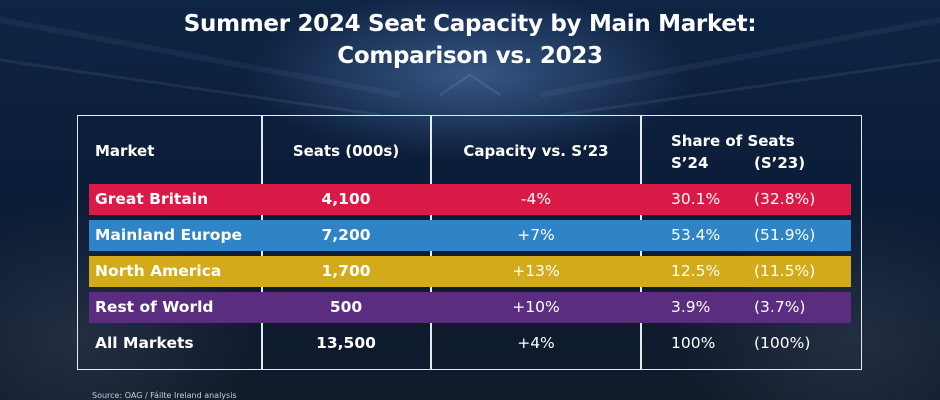 The image size is (940, 400). What do you see at coordinates (536, 307) in the screenshot?
I see `cell-capacity: +10%` at bounding box center [536, 307].